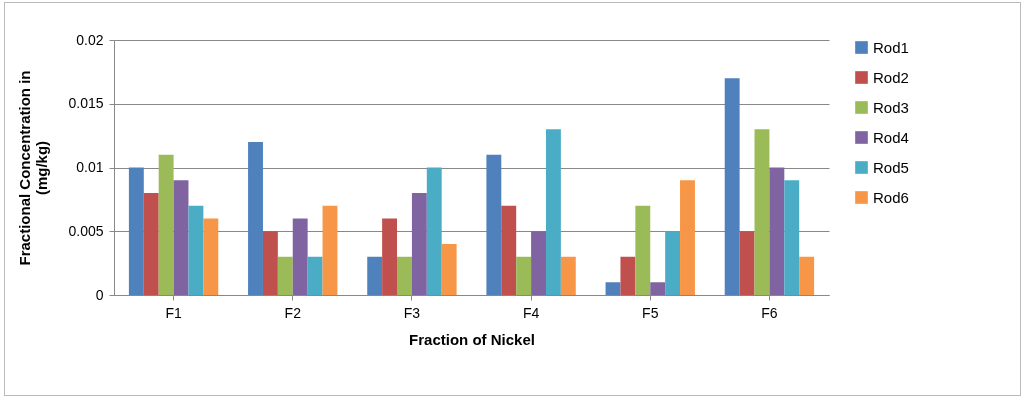 The image size is (1029, 402). I want to click on legend-label: Rod2, so click(891, 77).